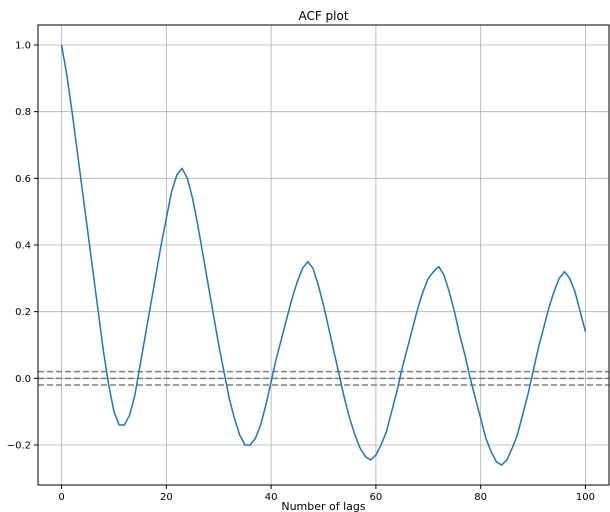 The image size is (610, 512). Describe the element at coordinates (23, 112) in the screenshot. I see `y-tick-label: 0.8` at that location.